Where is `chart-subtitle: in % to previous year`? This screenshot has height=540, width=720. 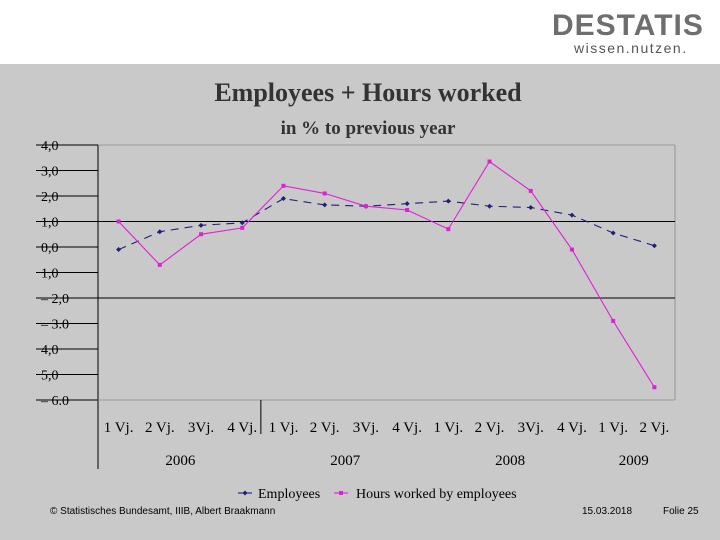 chart-subtitle: in % to previous year is located at coordinates (368, 128).